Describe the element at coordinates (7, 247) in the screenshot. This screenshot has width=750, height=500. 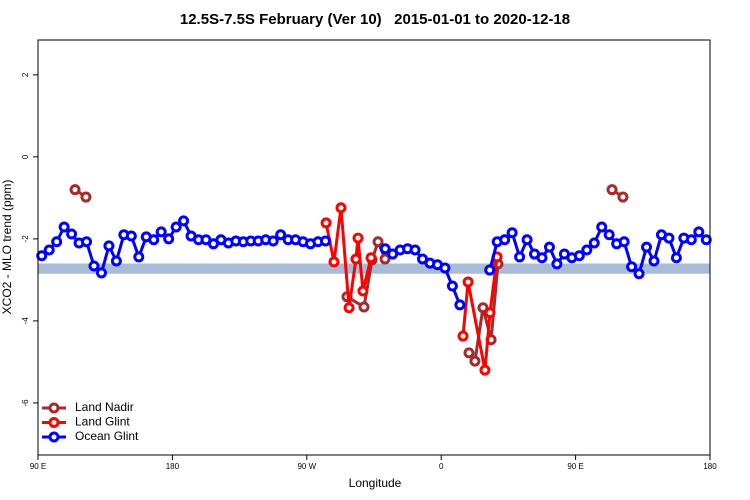
I see `y-axis-title: XCO2 - MLO trend (ppm)` at that location.